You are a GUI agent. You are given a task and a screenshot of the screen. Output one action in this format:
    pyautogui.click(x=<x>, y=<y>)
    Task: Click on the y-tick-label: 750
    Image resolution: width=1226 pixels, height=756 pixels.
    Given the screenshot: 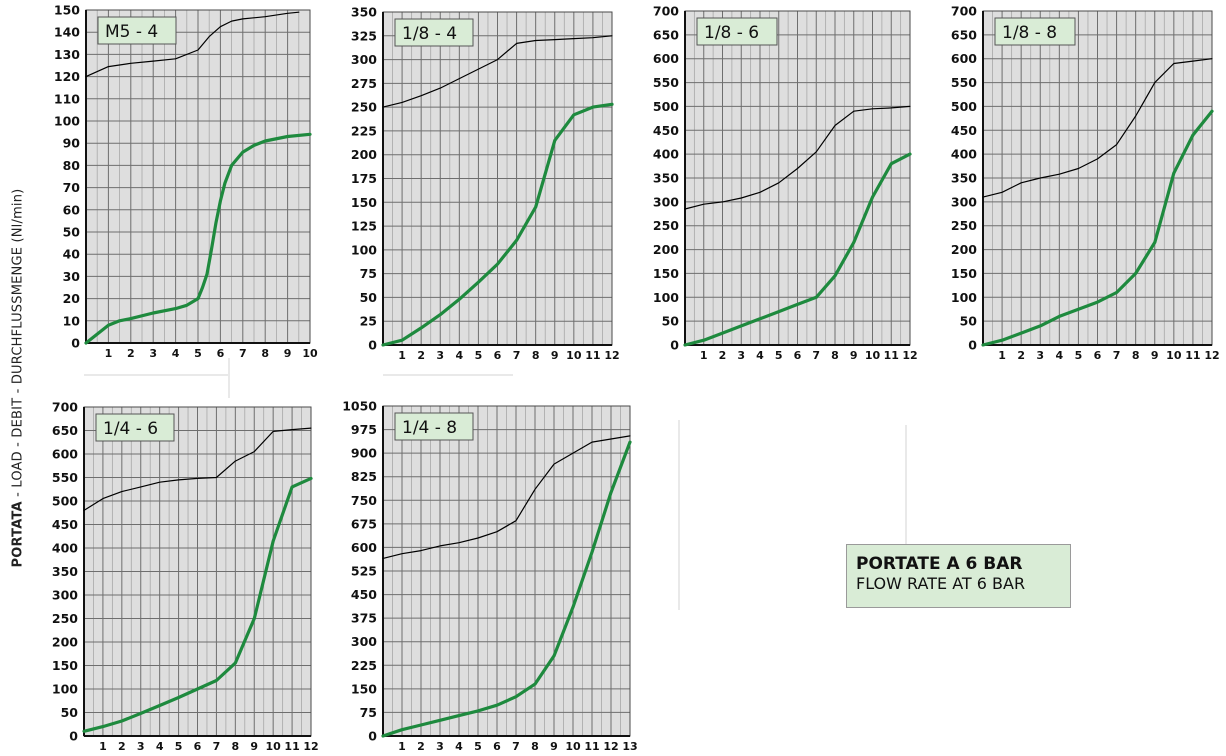 What is the action you would take?
    pyautogui.click(x=364, y=500)
    